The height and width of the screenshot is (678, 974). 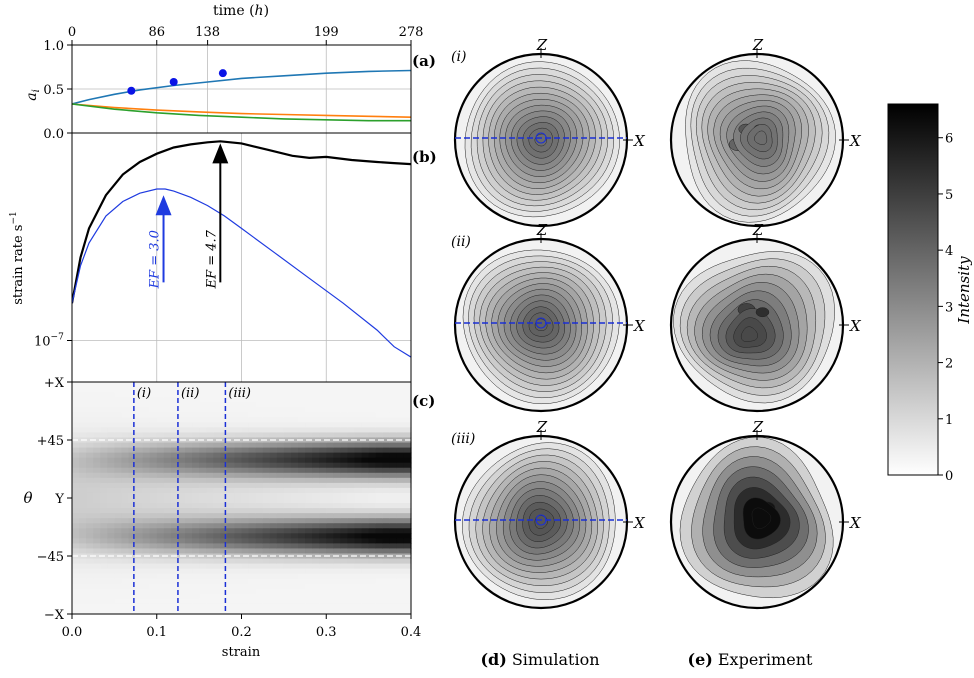 What do you see at coordinates (423, 401) in the screenshot?
I see `panel-c-label: (c)` at bounding box center [423, 401].